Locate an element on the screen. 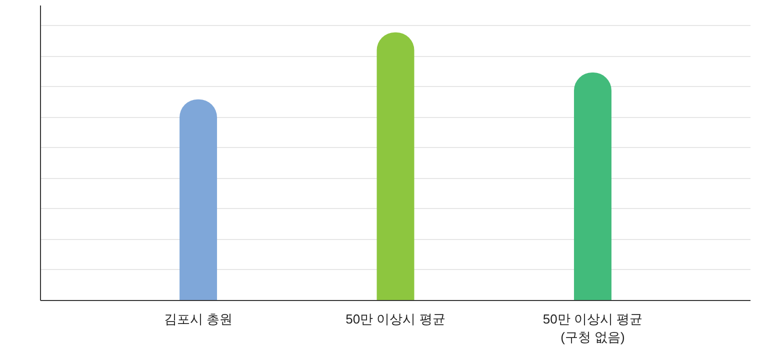 The image size is (760, 360). x-tick-label: 김포시 총원 is located at coordinates (198, 319).